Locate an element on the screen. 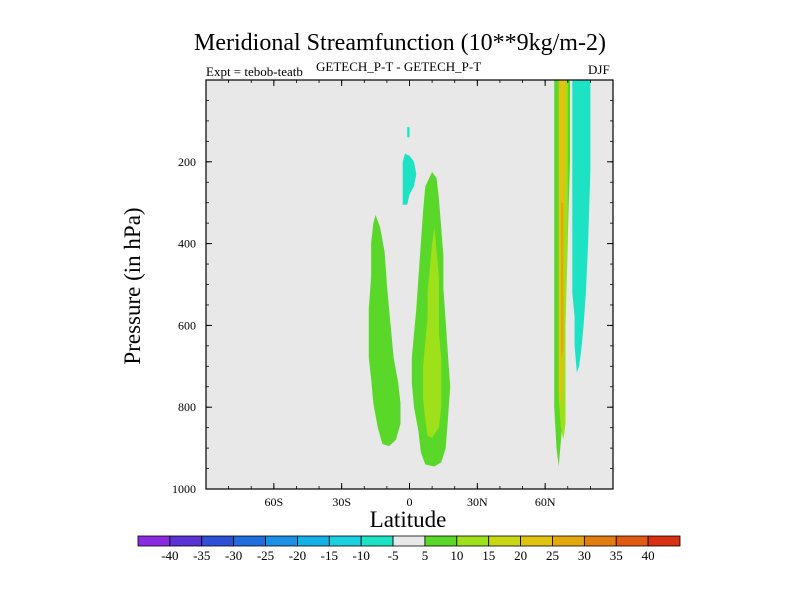 The image size is (800, 600). colorbar-label: -25 is located at coordinates (265, 555).